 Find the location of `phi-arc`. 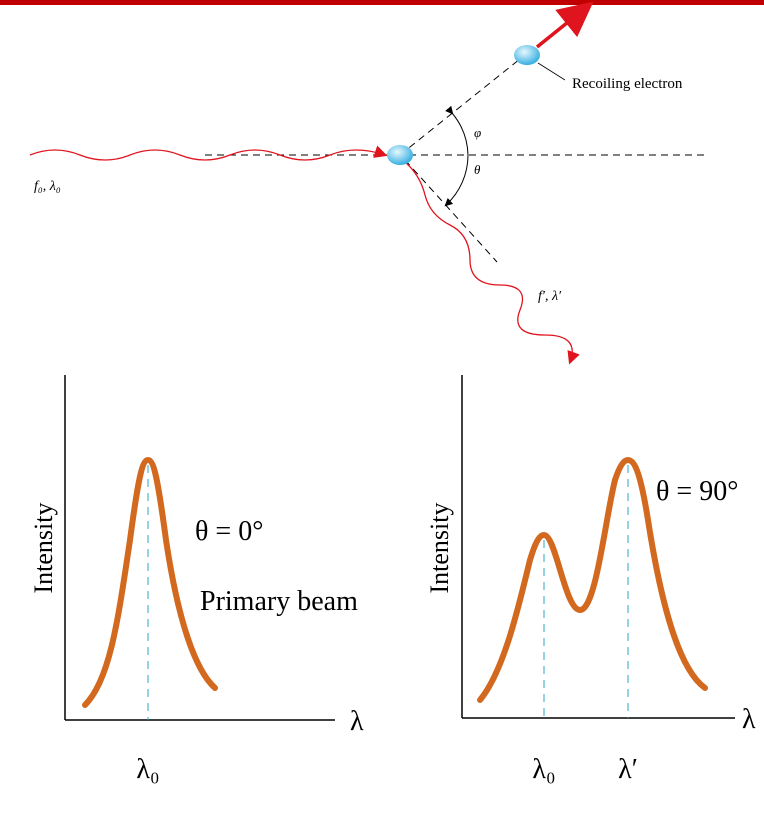

phi-arc is located at coordinates (457, 130).